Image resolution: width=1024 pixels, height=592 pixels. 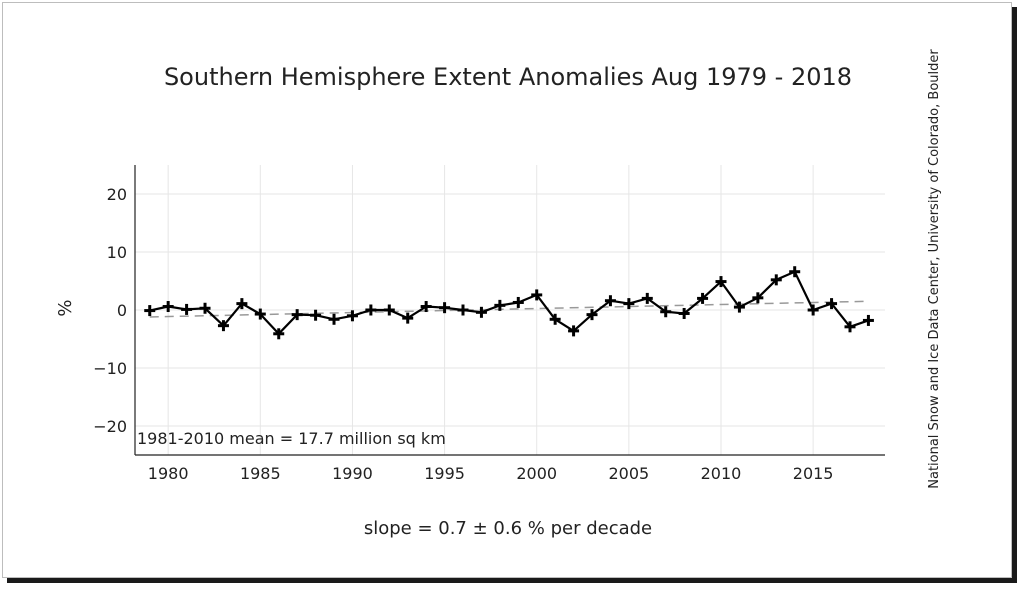 I want to click on x-tick-label: 1995, so click(x=444, y=473).